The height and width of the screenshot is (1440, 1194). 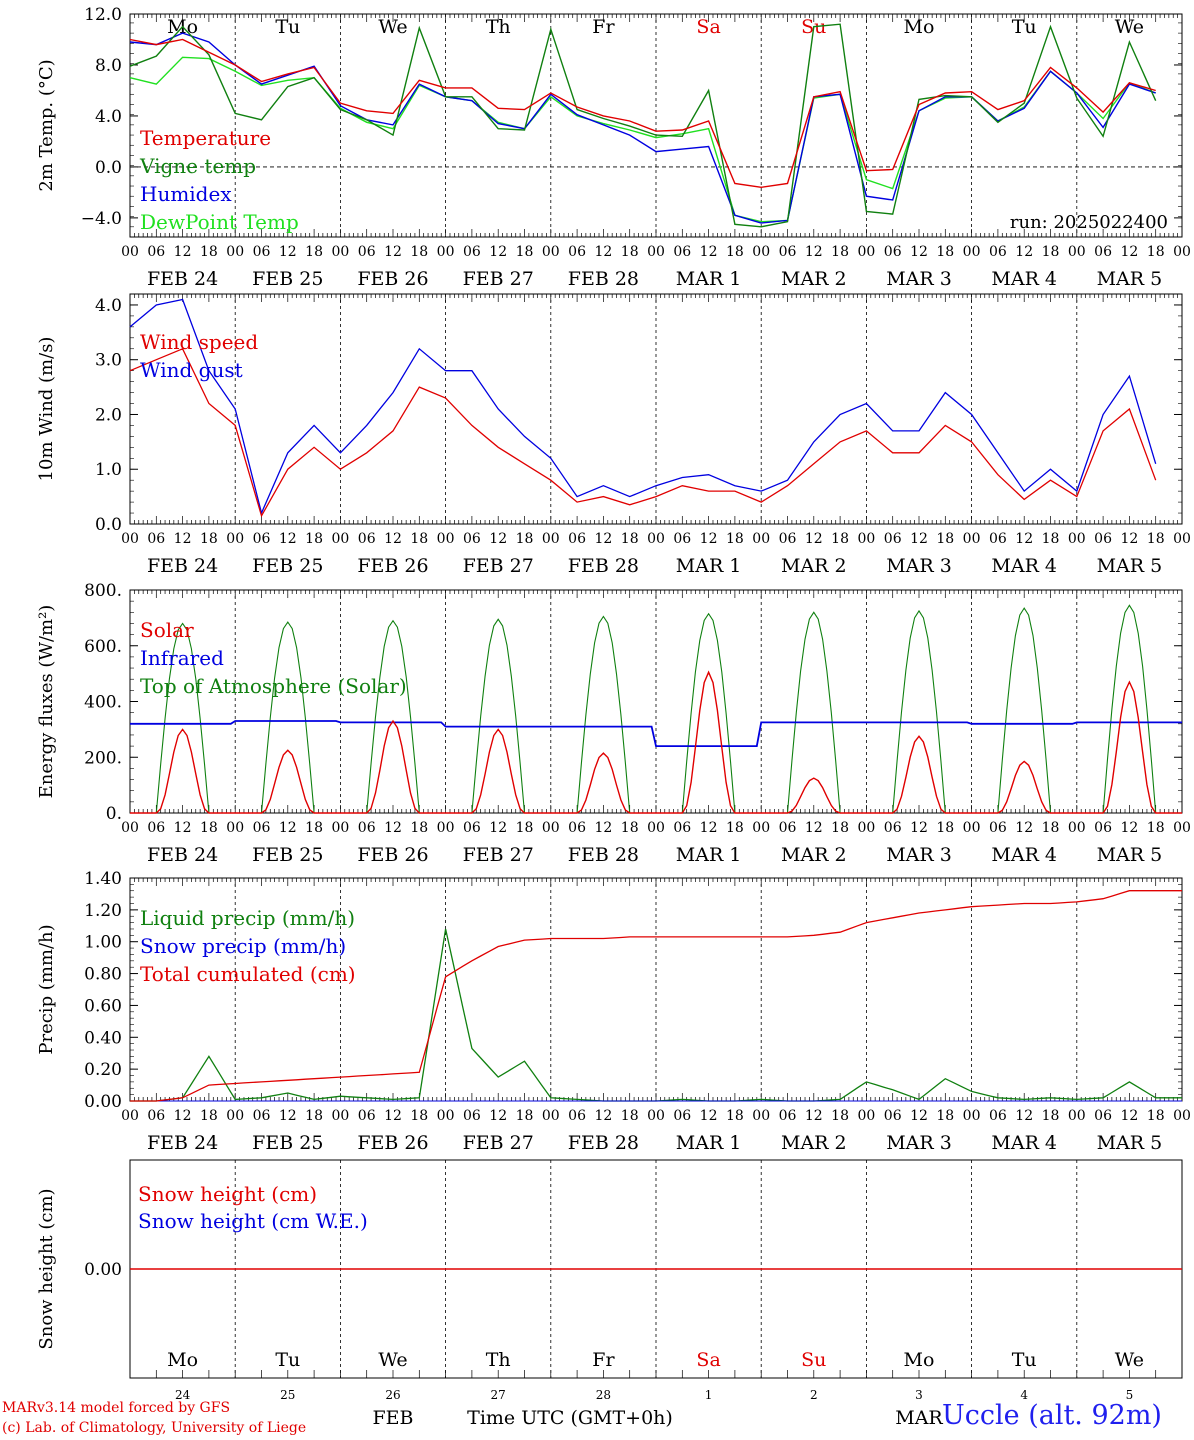 What do you see at coordinates (919, 1418) in the screenshot?
I see `month-label: MAR` at bounding box center [919, 1418].